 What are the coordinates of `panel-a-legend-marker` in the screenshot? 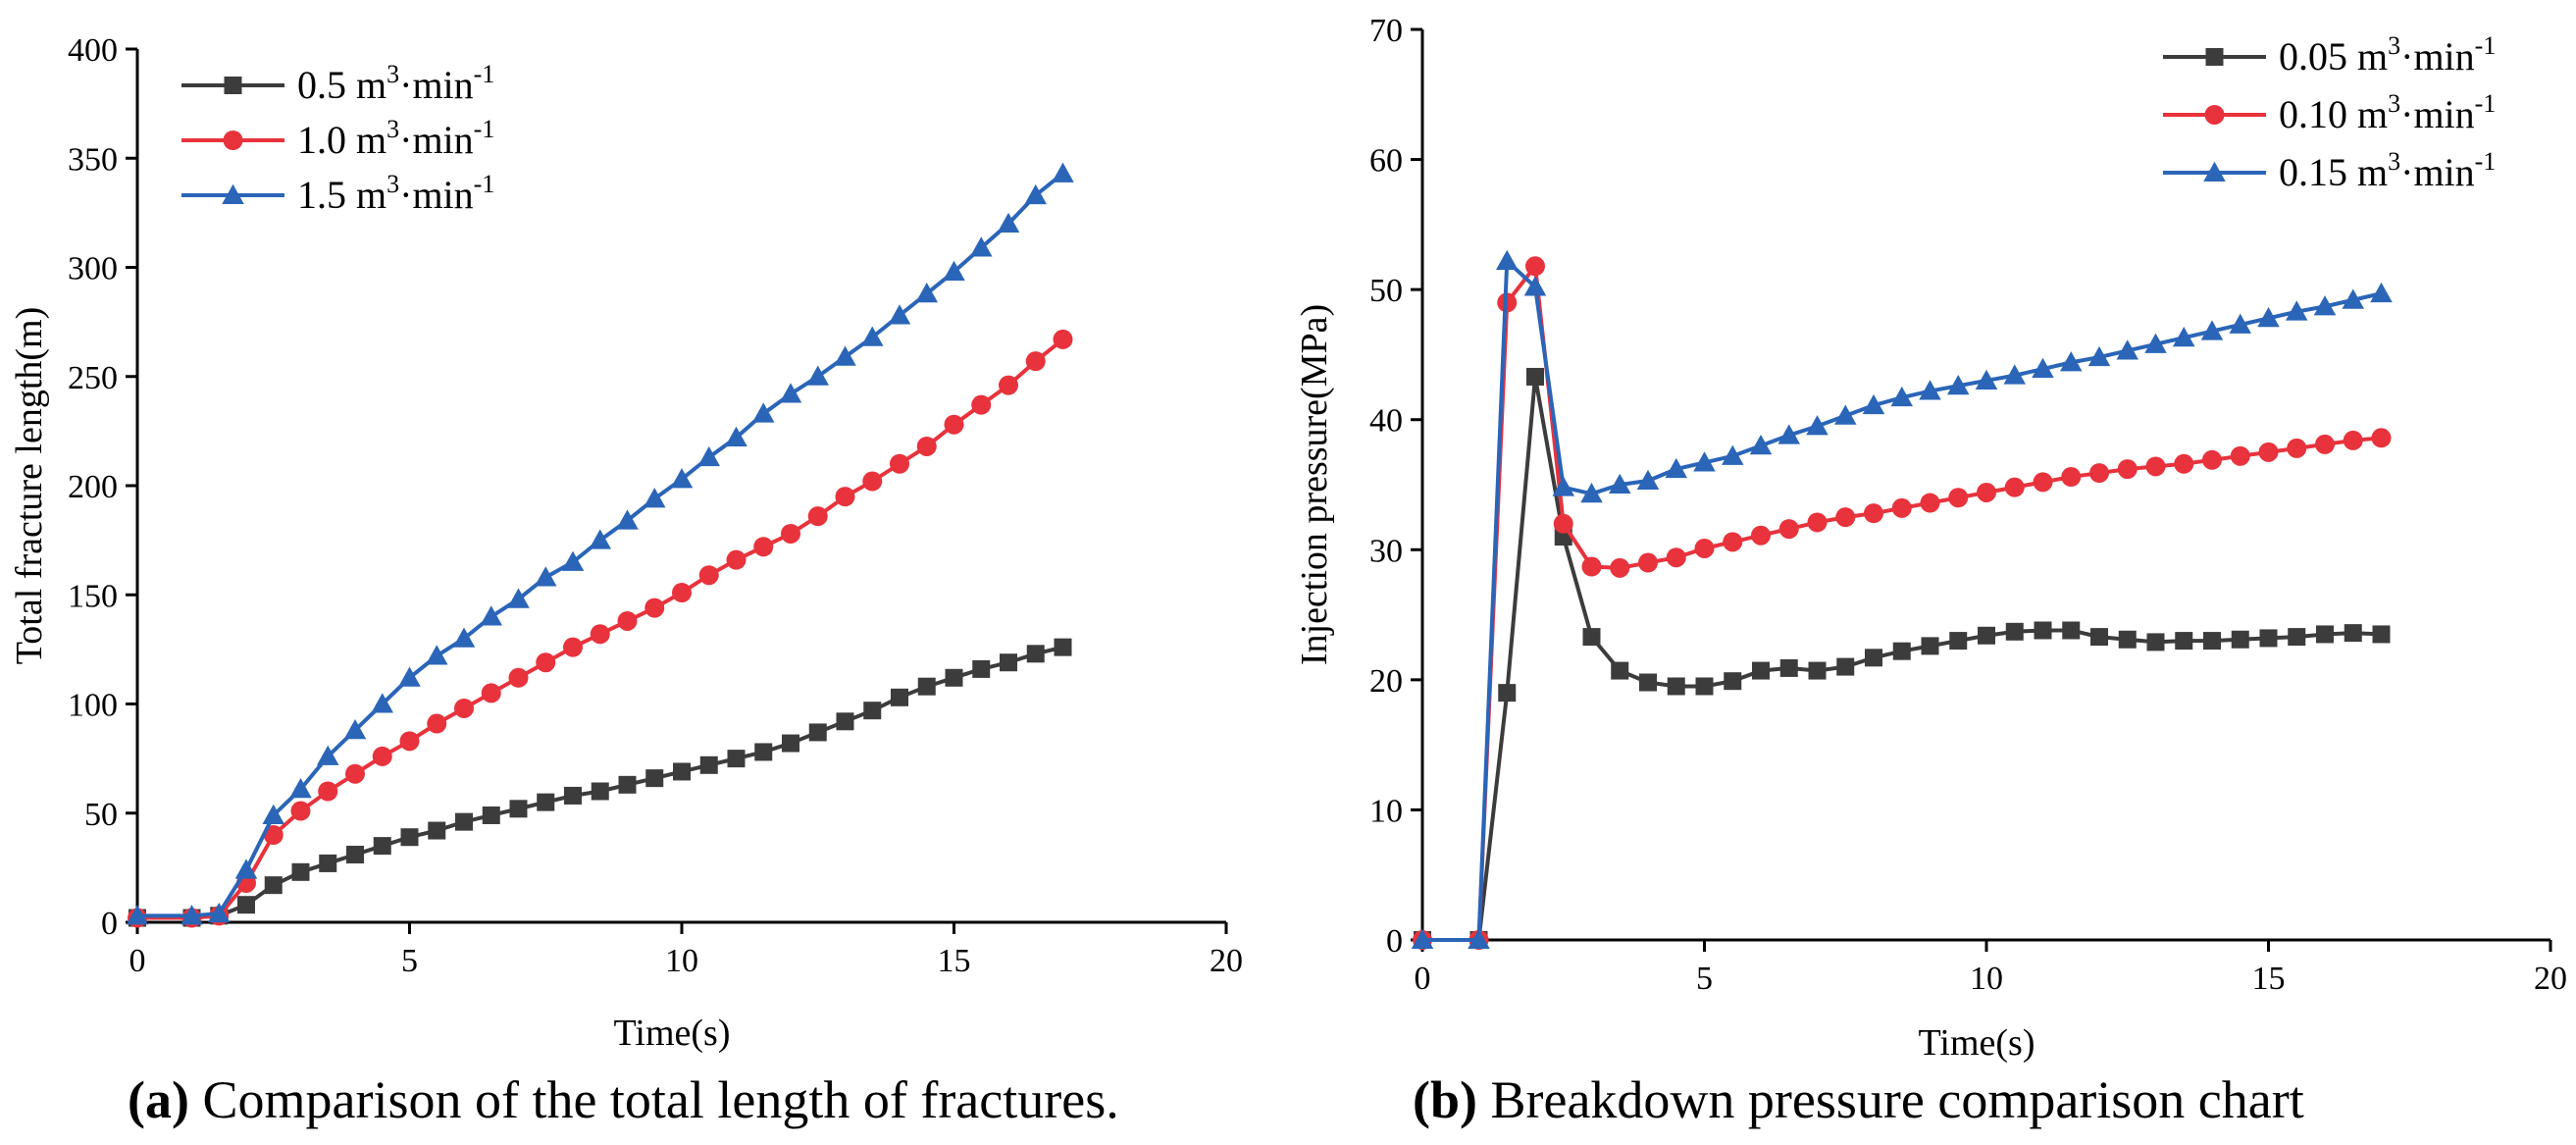 It's located at (233, 85).